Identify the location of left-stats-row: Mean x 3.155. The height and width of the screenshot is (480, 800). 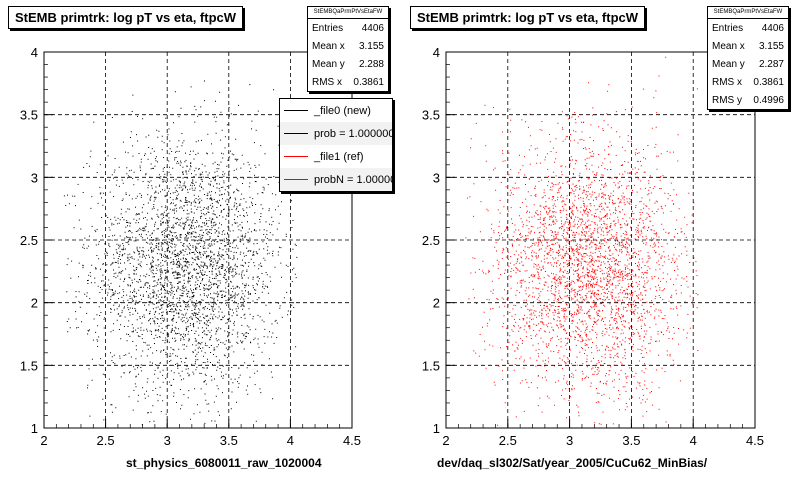
(348, 46).